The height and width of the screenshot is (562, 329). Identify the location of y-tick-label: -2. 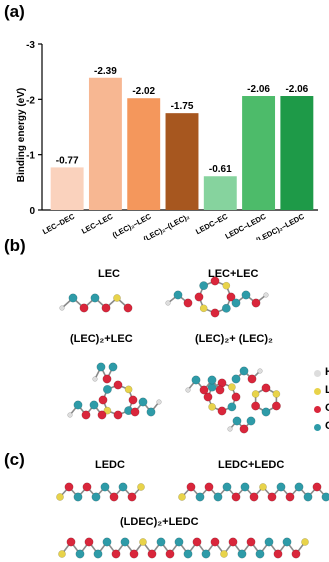
(30, 100).